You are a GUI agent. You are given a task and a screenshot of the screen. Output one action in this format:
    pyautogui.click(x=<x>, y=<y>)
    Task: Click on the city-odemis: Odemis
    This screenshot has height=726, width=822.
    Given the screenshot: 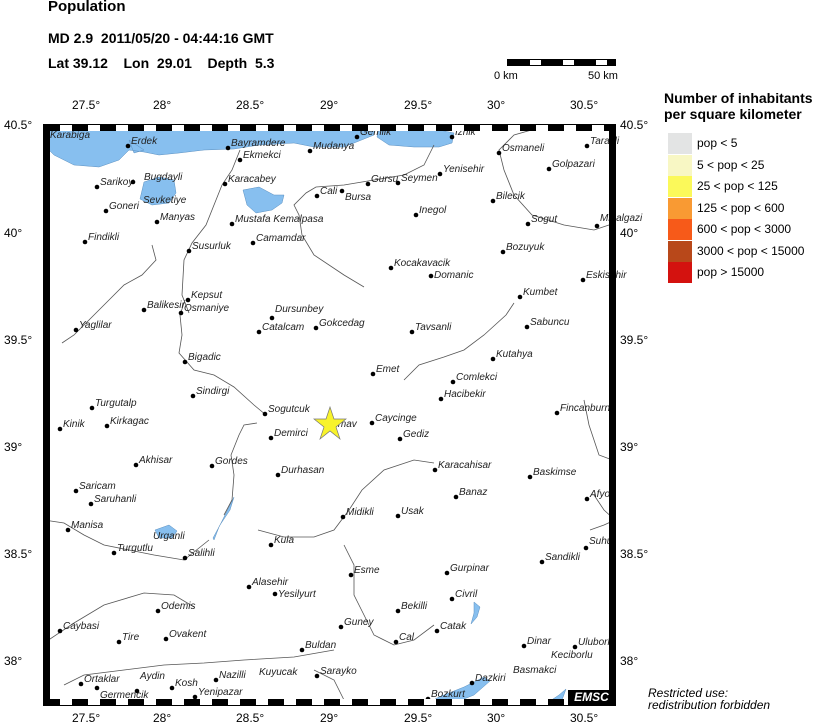 What is the action you would take?
    pyautogui.click(x=175, y=607)
    